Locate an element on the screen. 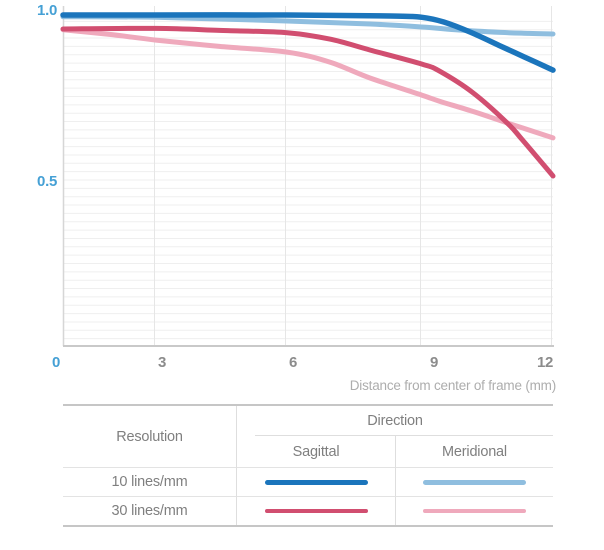  legend-swatch-30-sagittal is located at coordinates (316, 511).